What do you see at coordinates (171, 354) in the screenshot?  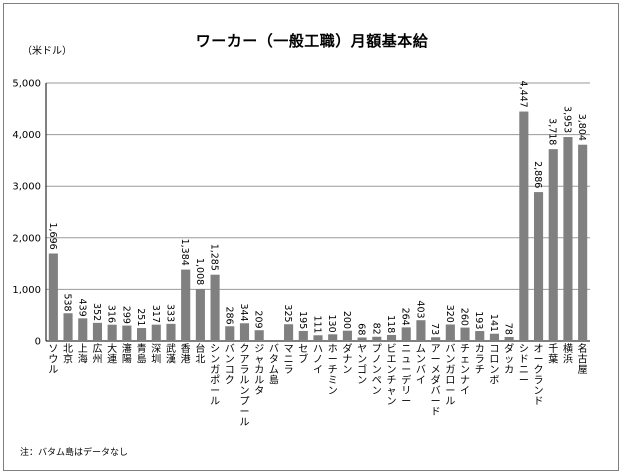 I see `x-category-label: 武漢` at bounding box center [171, 354].